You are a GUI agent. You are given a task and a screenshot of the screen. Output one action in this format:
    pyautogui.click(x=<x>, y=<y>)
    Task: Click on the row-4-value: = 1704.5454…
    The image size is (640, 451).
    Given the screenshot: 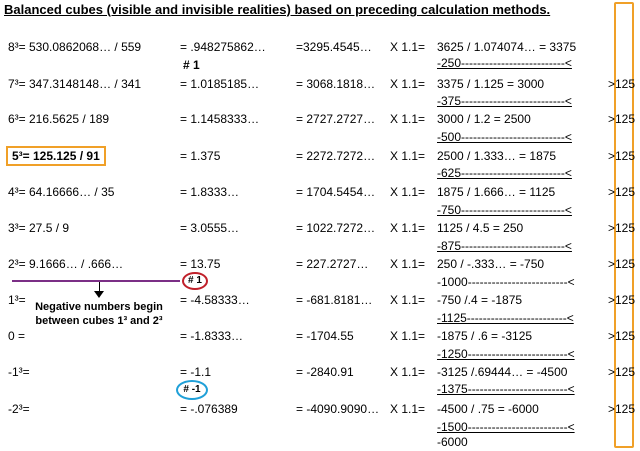 What is the action you would take?
    pyautogui.click(x=336, y=192)
    